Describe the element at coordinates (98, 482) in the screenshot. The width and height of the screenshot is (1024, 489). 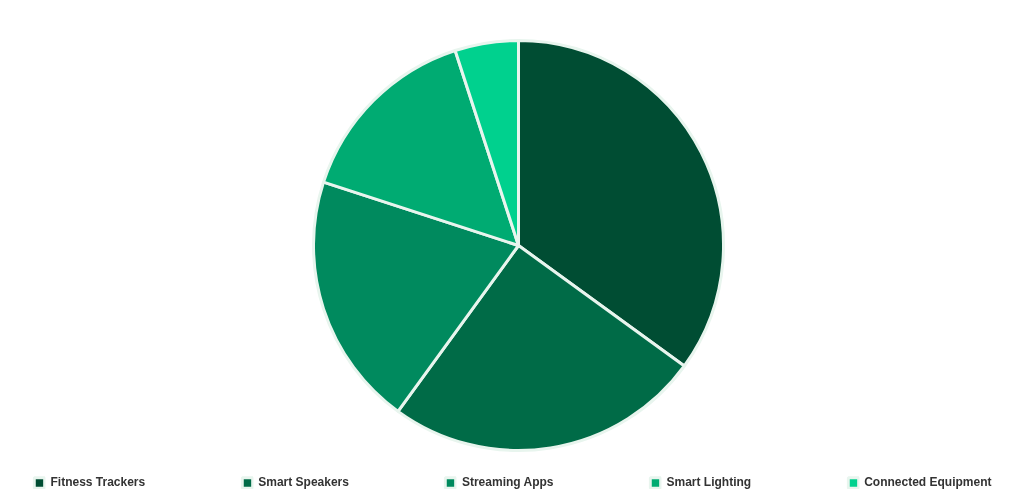
I see `legend-label: Fitness Trackers` at that location.